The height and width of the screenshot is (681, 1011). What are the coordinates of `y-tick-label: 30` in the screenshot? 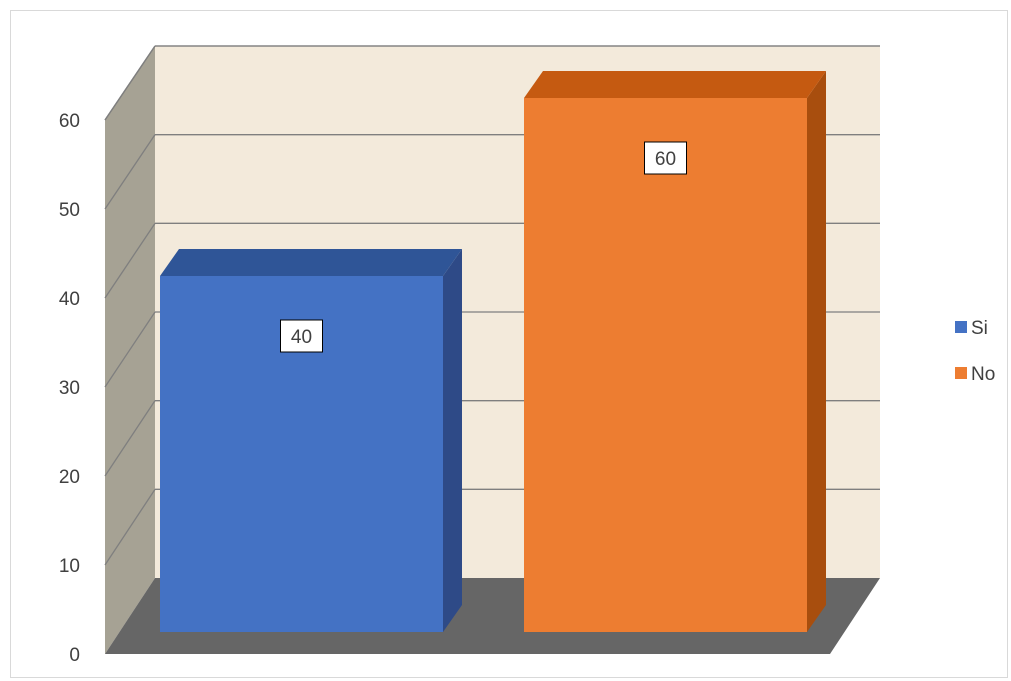 It's located at (69, 388).